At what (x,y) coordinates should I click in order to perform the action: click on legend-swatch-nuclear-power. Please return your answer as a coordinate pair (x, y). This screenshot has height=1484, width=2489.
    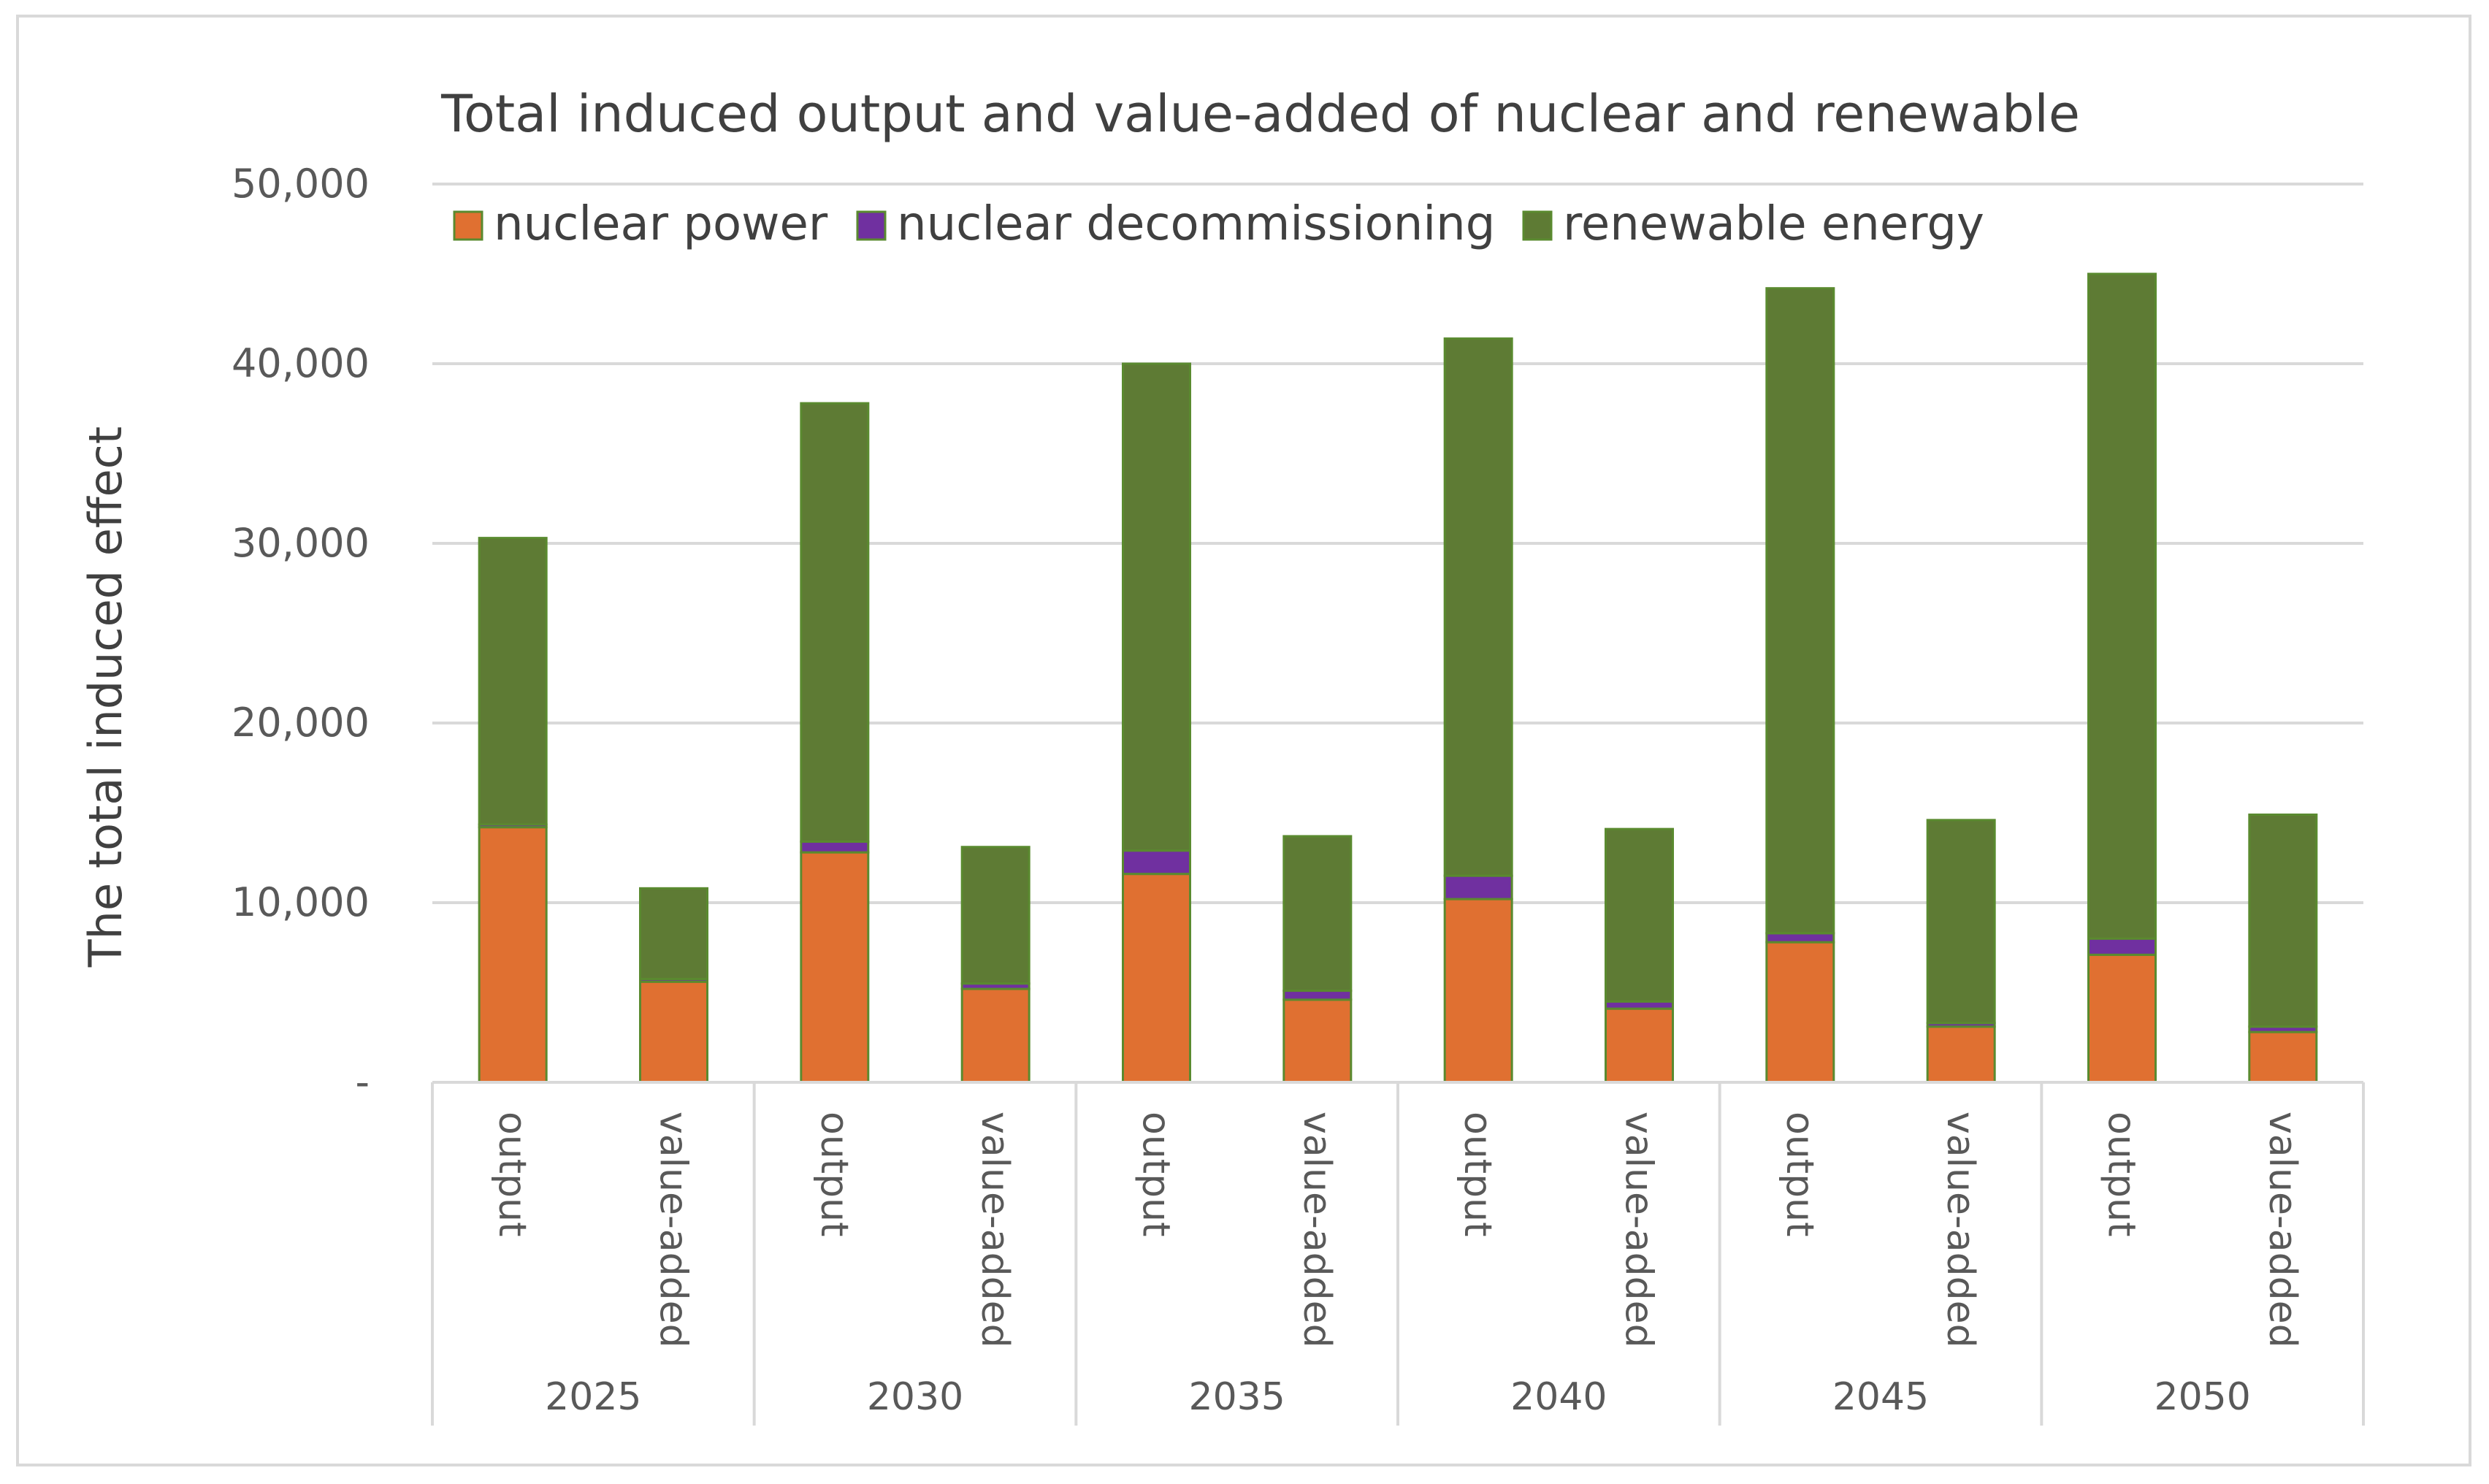
    Looking at the image, I should click on (468, 226).